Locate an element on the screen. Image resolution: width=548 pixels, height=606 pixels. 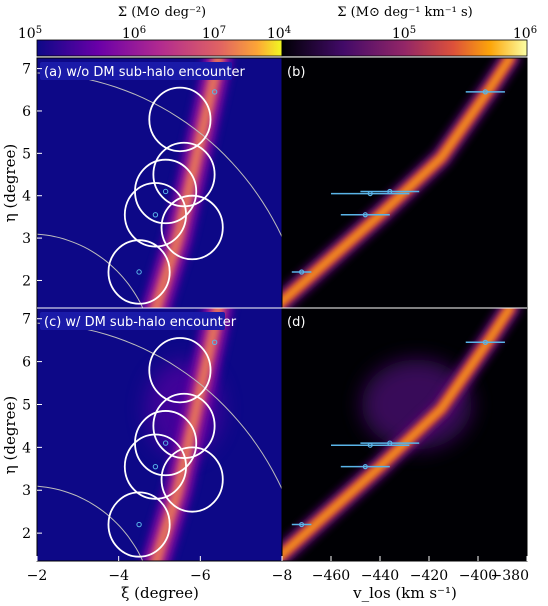
y-axis-label-bottom: η (degree) is located at coordinates (10, 435).